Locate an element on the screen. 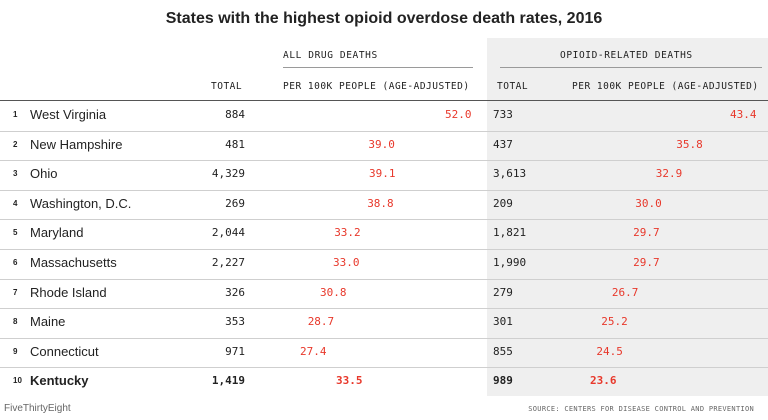  opioid-total: 855 is located at coordinates (503, 351).